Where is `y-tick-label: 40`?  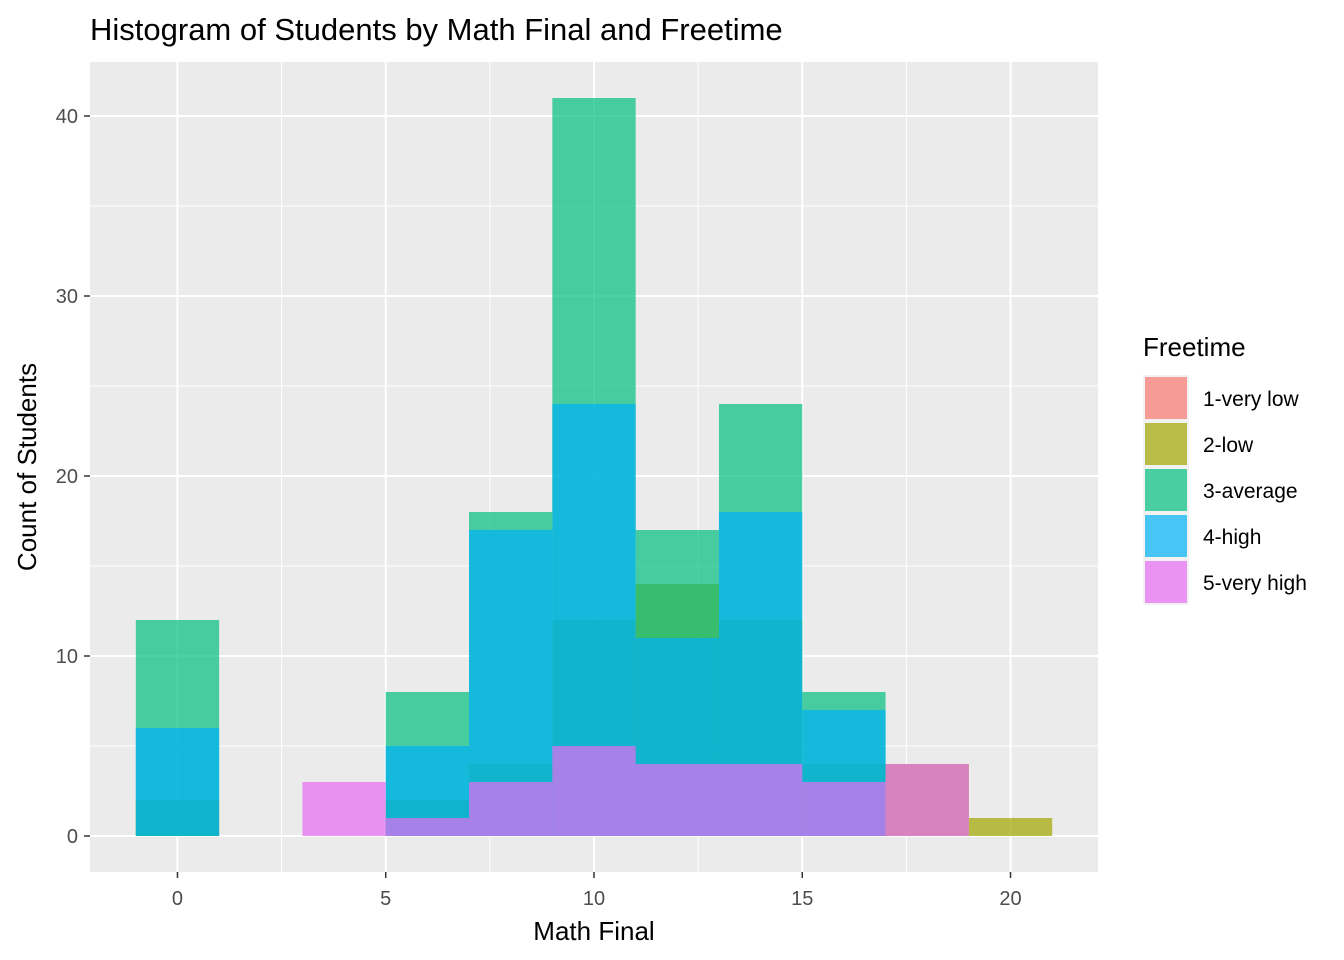 y-tick-label: 40 is located at coordinates (67, 117).